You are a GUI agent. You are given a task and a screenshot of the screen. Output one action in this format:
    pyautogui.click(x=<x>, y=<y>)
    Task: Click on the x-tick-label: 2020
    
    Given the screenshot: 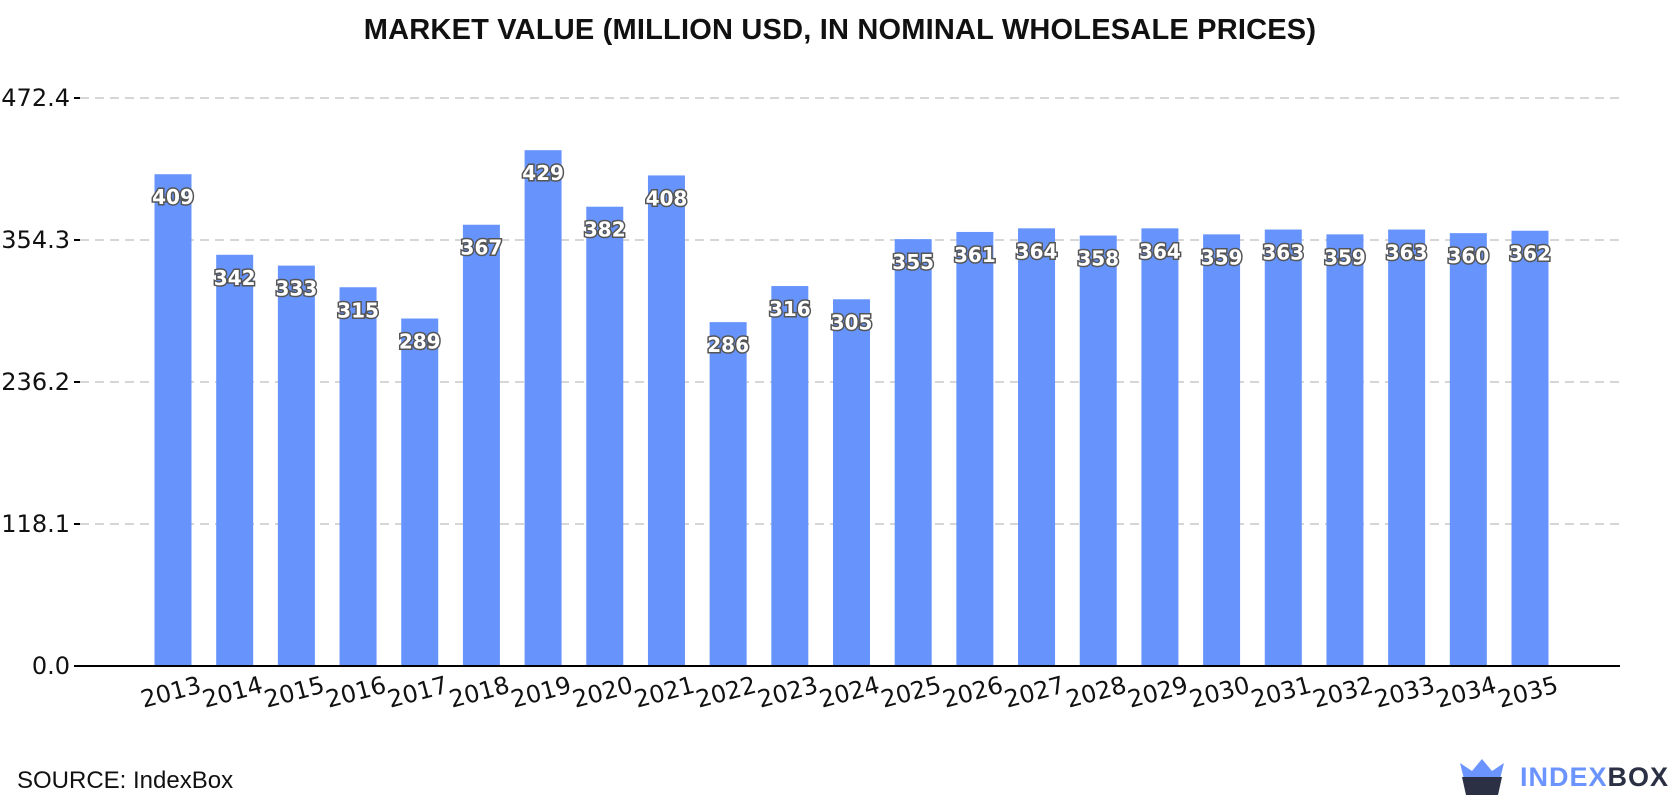 What is the action you would take?
    pyautogui.click(x=603, y=692)
    